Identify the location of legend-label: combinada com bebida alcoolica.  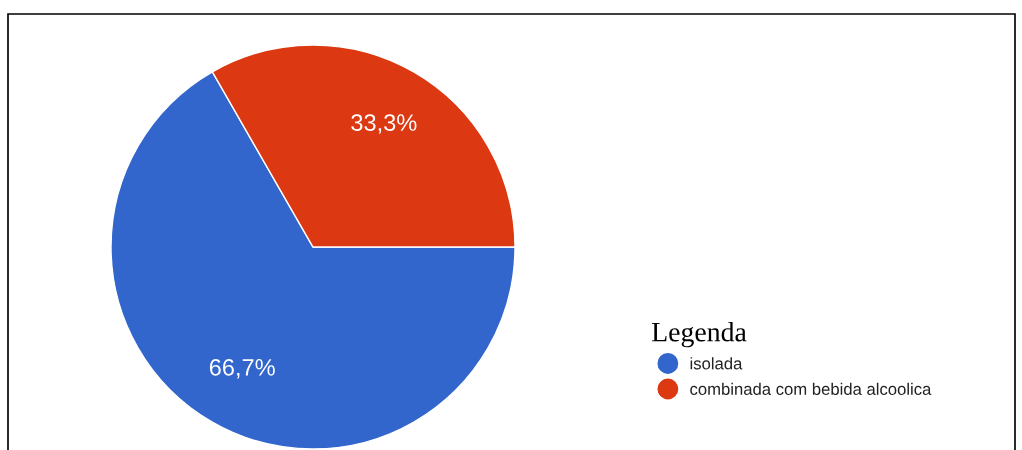
(811, 388).